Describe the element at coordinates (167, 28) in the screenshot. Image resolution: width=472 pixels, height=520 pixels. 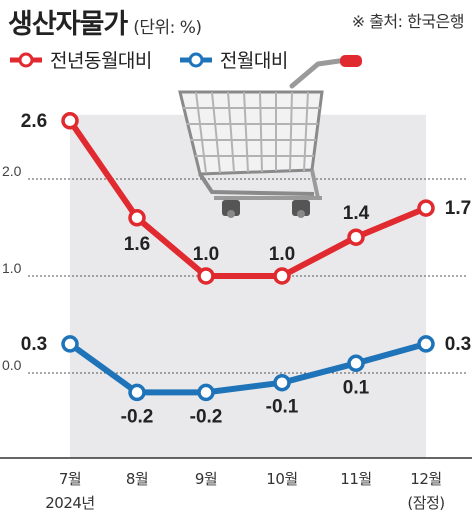
I see `unit-label: (단위: %)` at that location.